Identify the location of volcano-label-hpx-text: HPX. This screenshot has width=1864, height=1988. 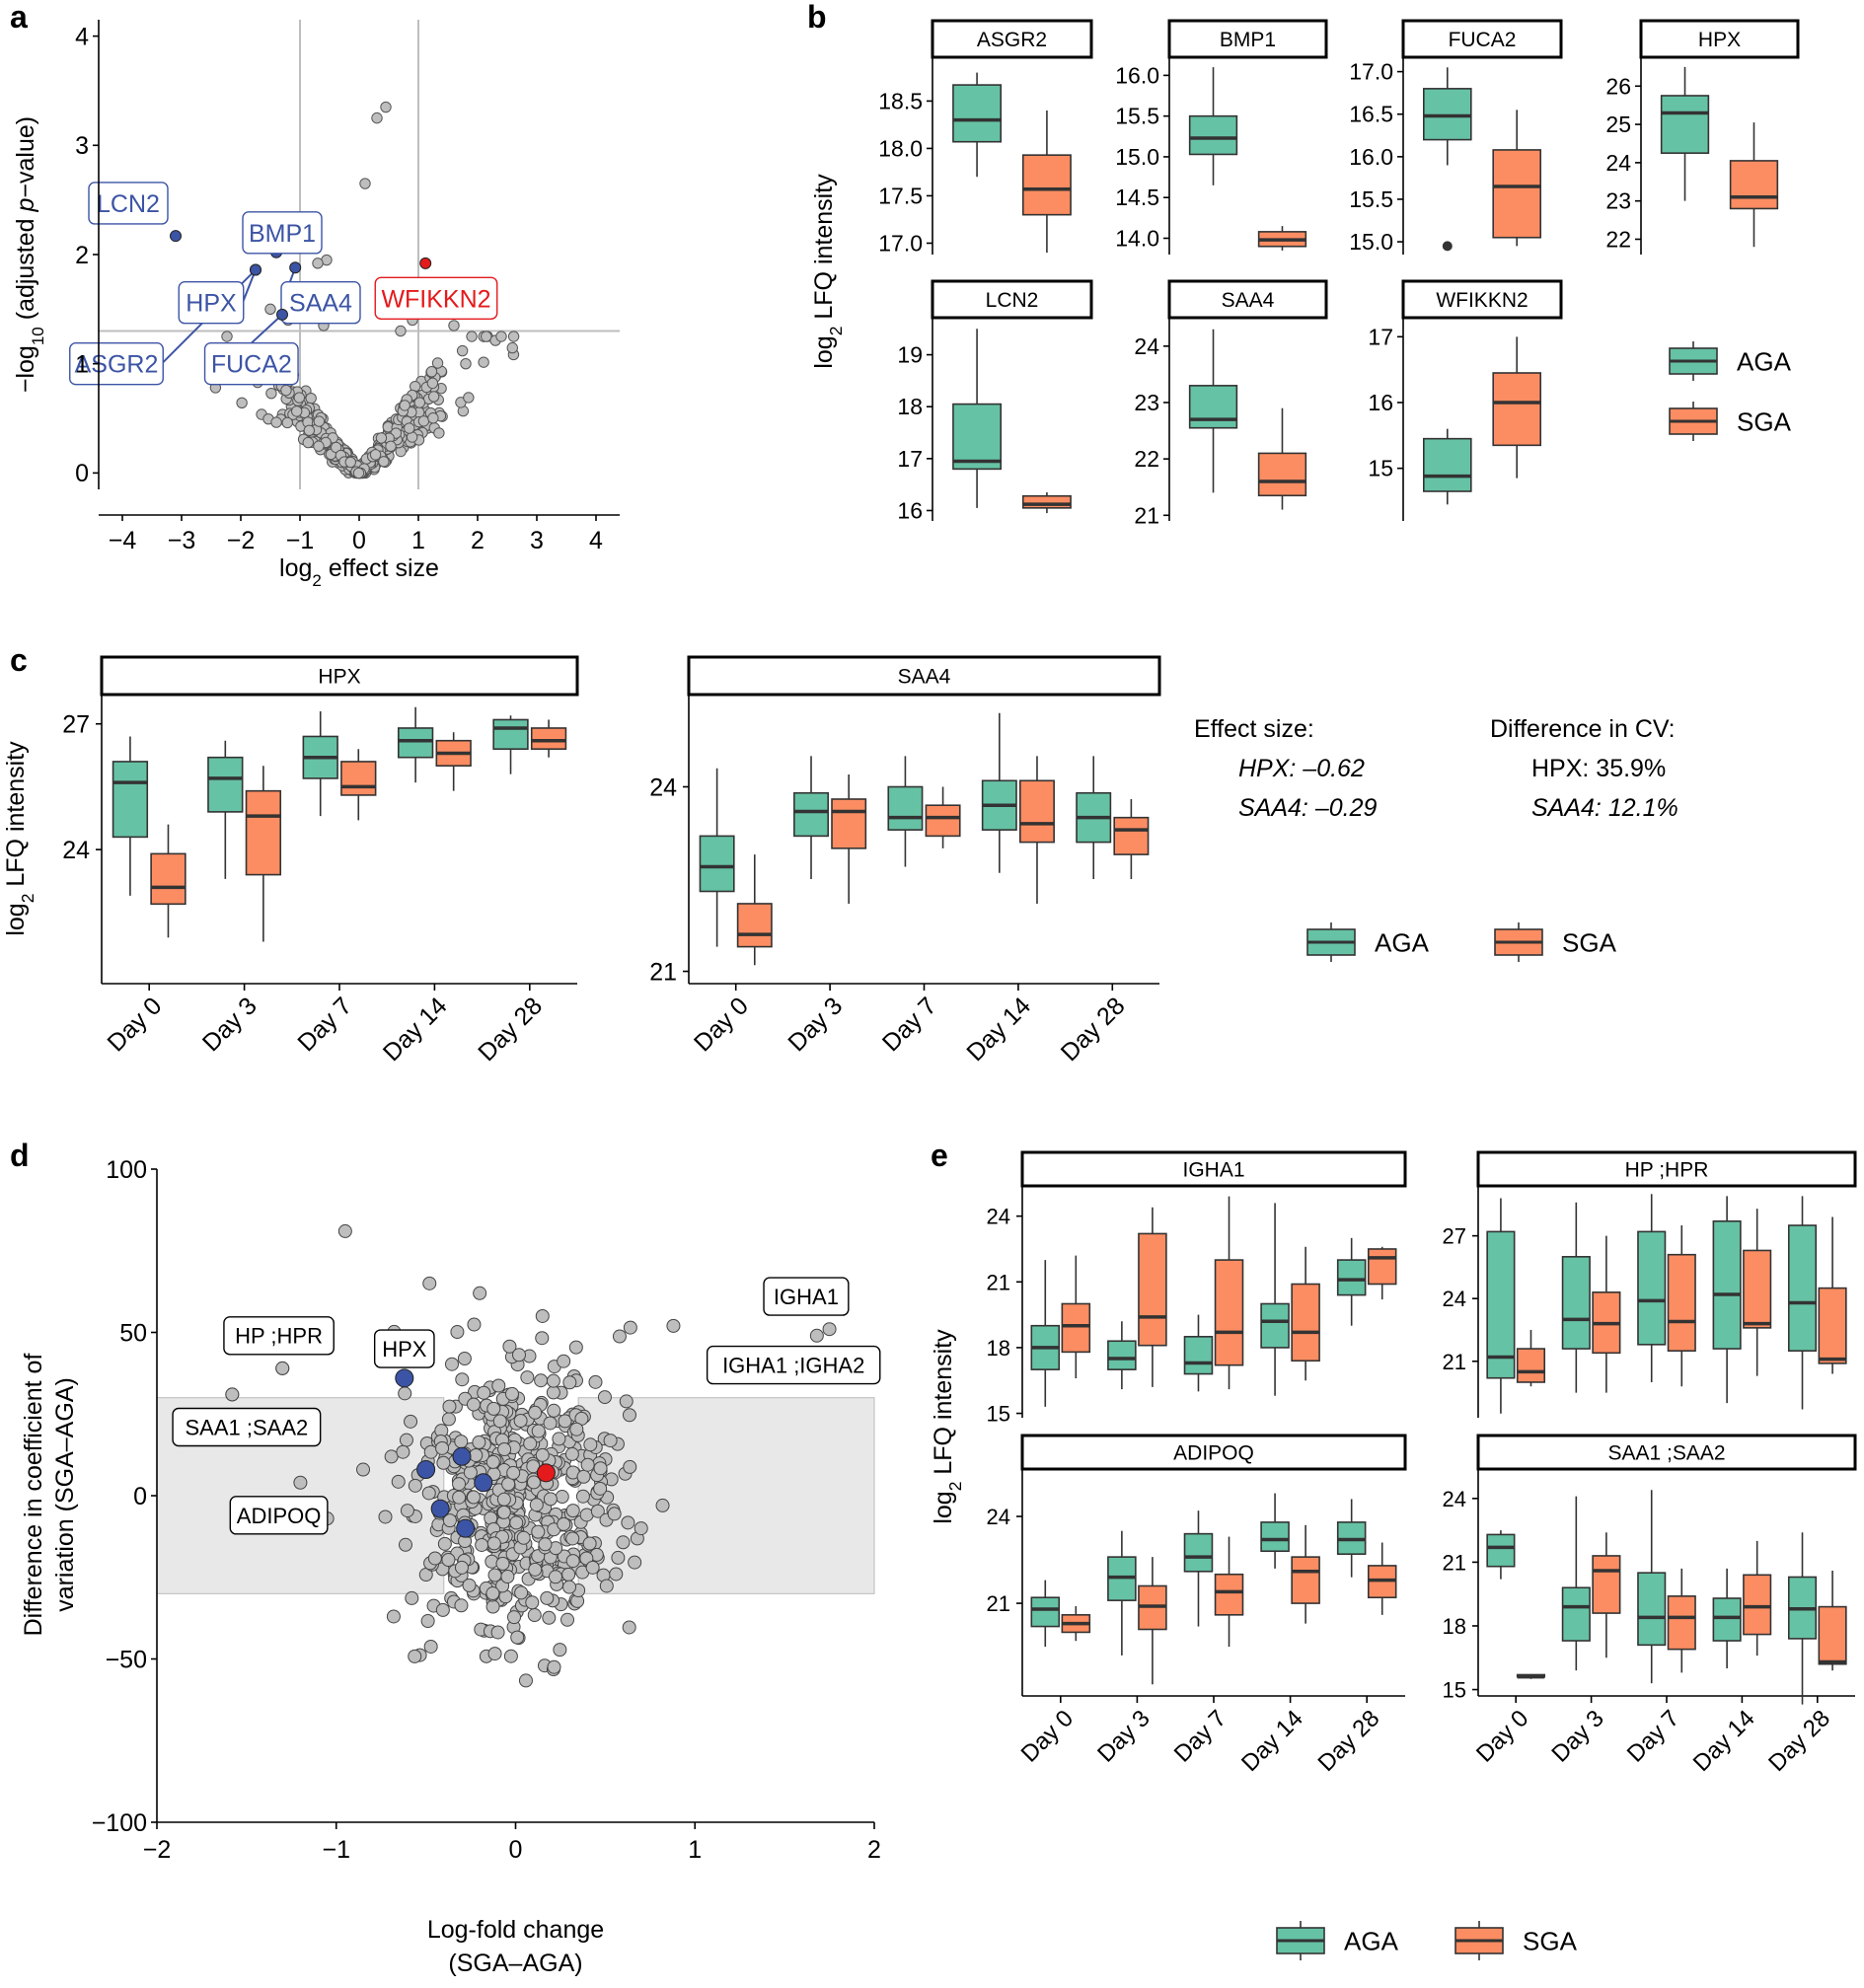
(211, 304).